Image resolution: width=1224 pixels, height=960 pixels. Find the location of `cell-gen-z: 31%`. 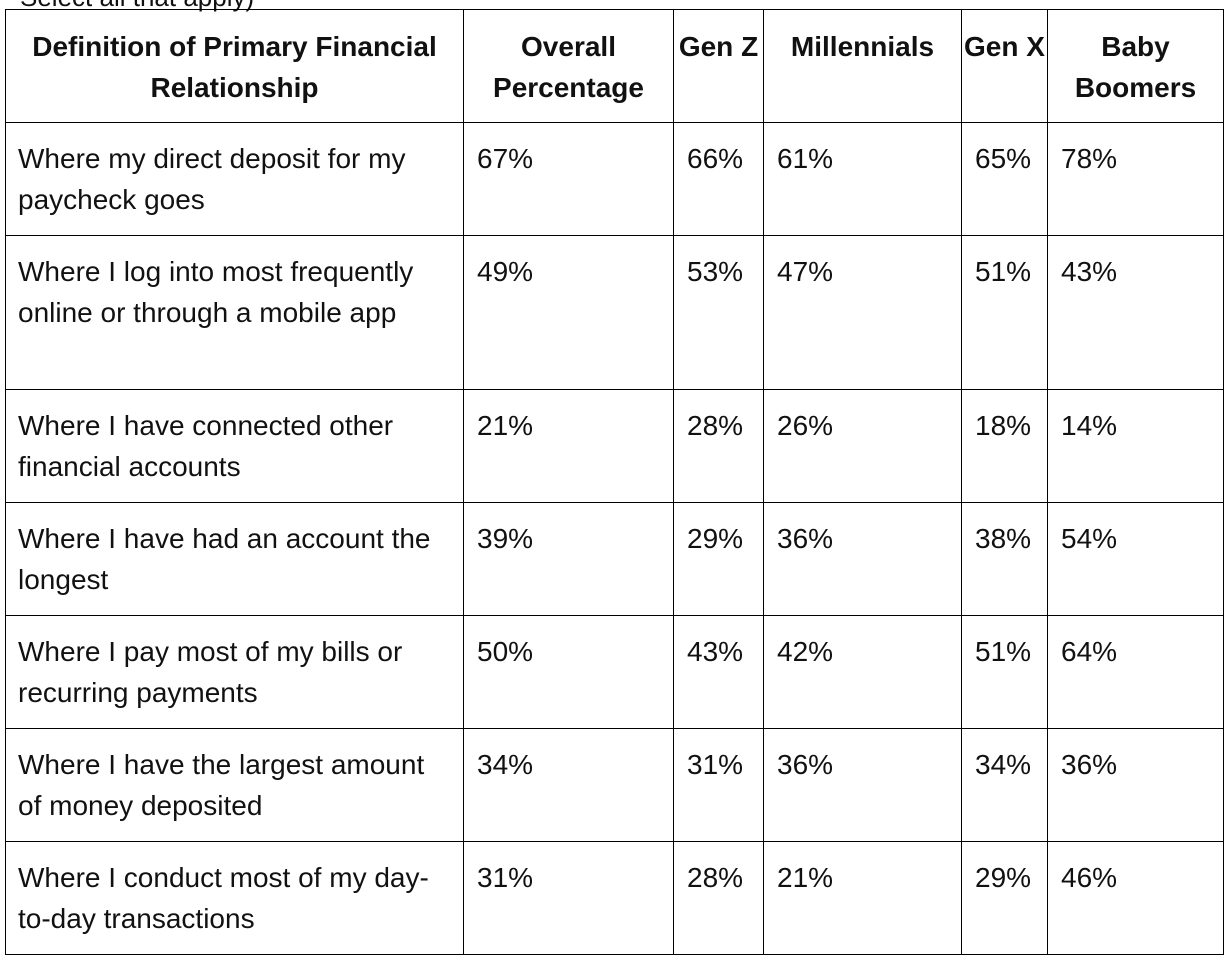

cell-gen-z: 31% is located at coordinates (718, 785).